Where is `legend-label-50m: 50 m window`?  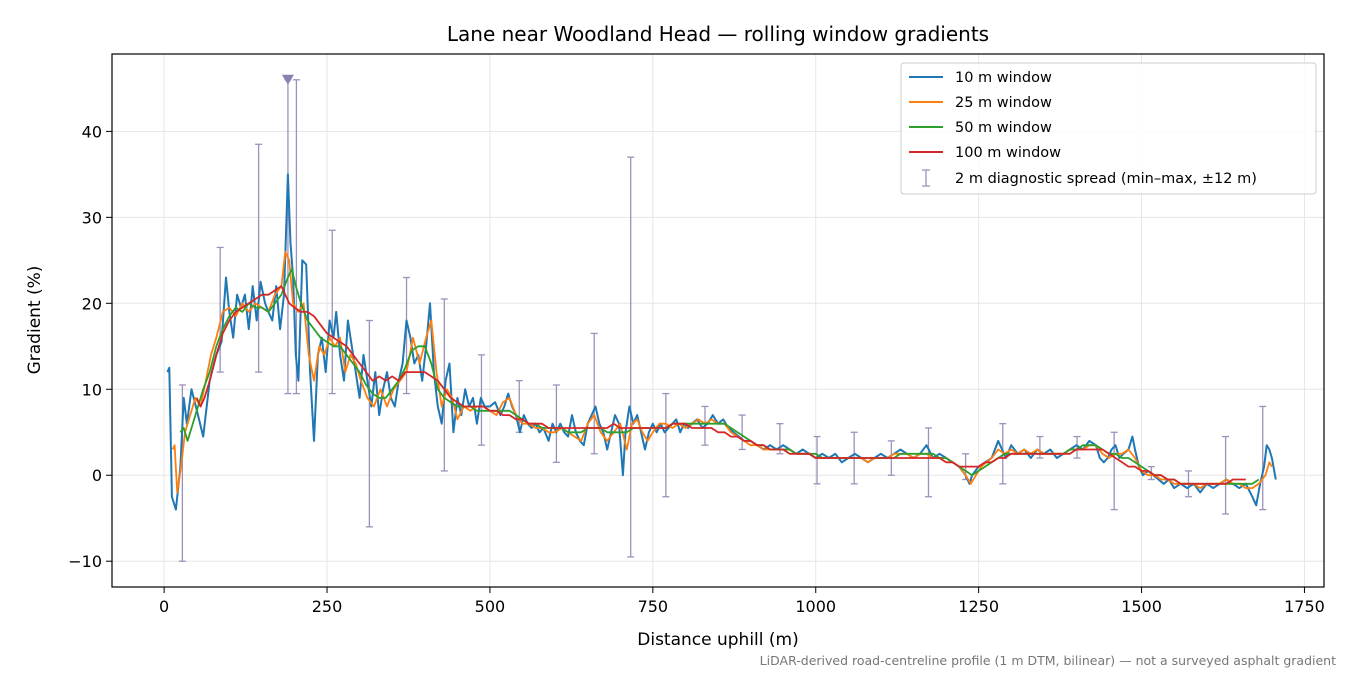 legend-label-50m: 50 m window is located at coordinates (1003, 128).